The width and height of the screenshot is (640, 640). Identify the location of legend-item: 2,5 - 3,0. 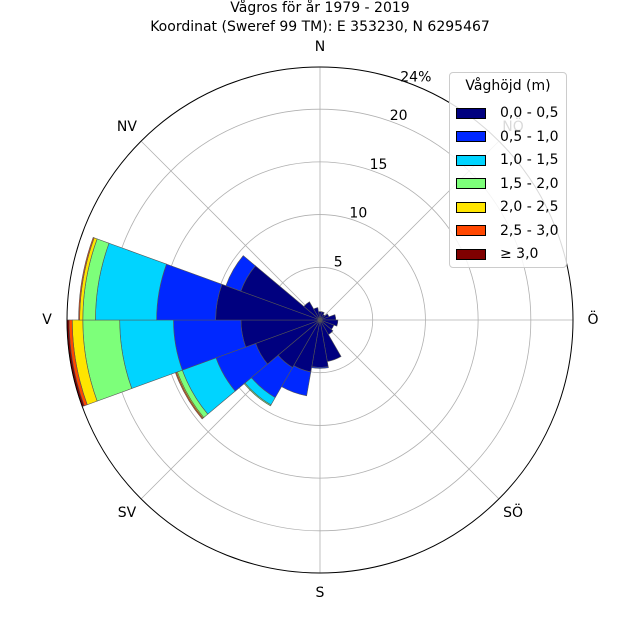
(507, 231).